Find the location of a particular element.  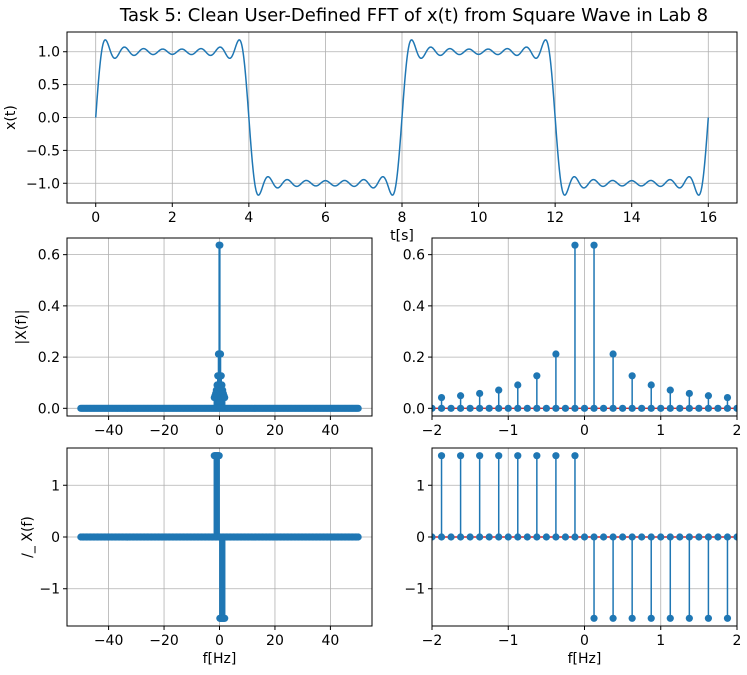

x-tick-label: 12 is located at coordinates (555, 218).